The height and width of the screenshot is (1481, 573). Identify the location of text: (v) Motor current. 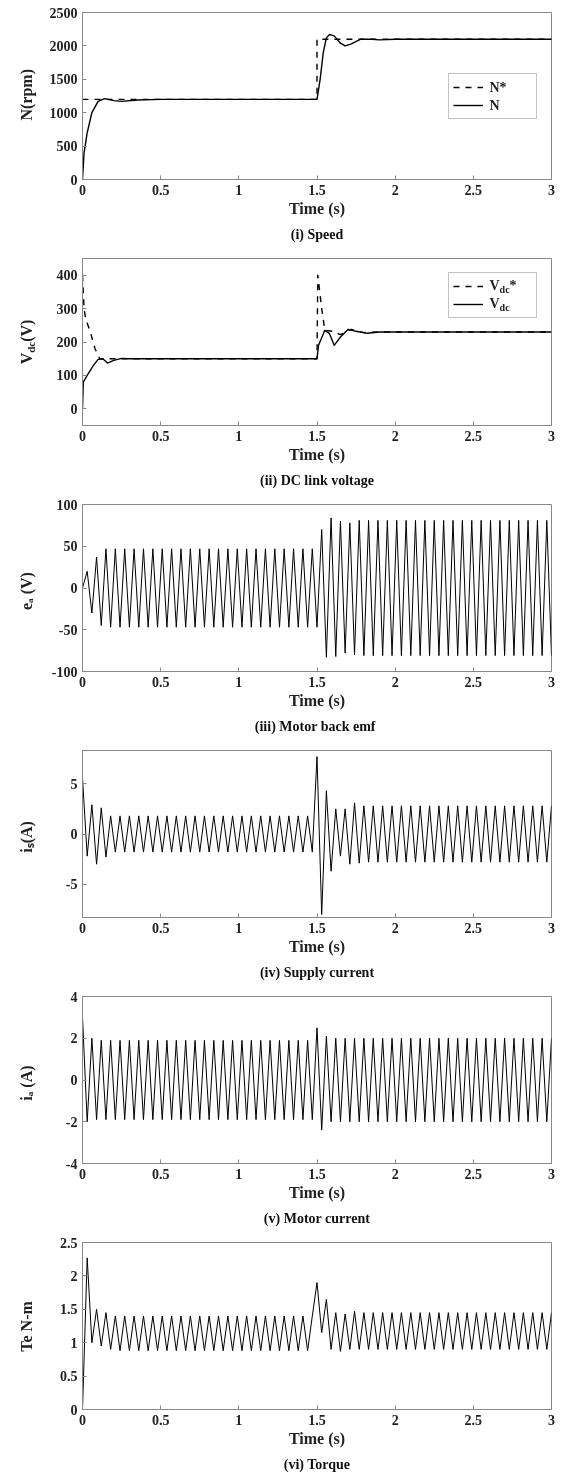
(317, 1218).